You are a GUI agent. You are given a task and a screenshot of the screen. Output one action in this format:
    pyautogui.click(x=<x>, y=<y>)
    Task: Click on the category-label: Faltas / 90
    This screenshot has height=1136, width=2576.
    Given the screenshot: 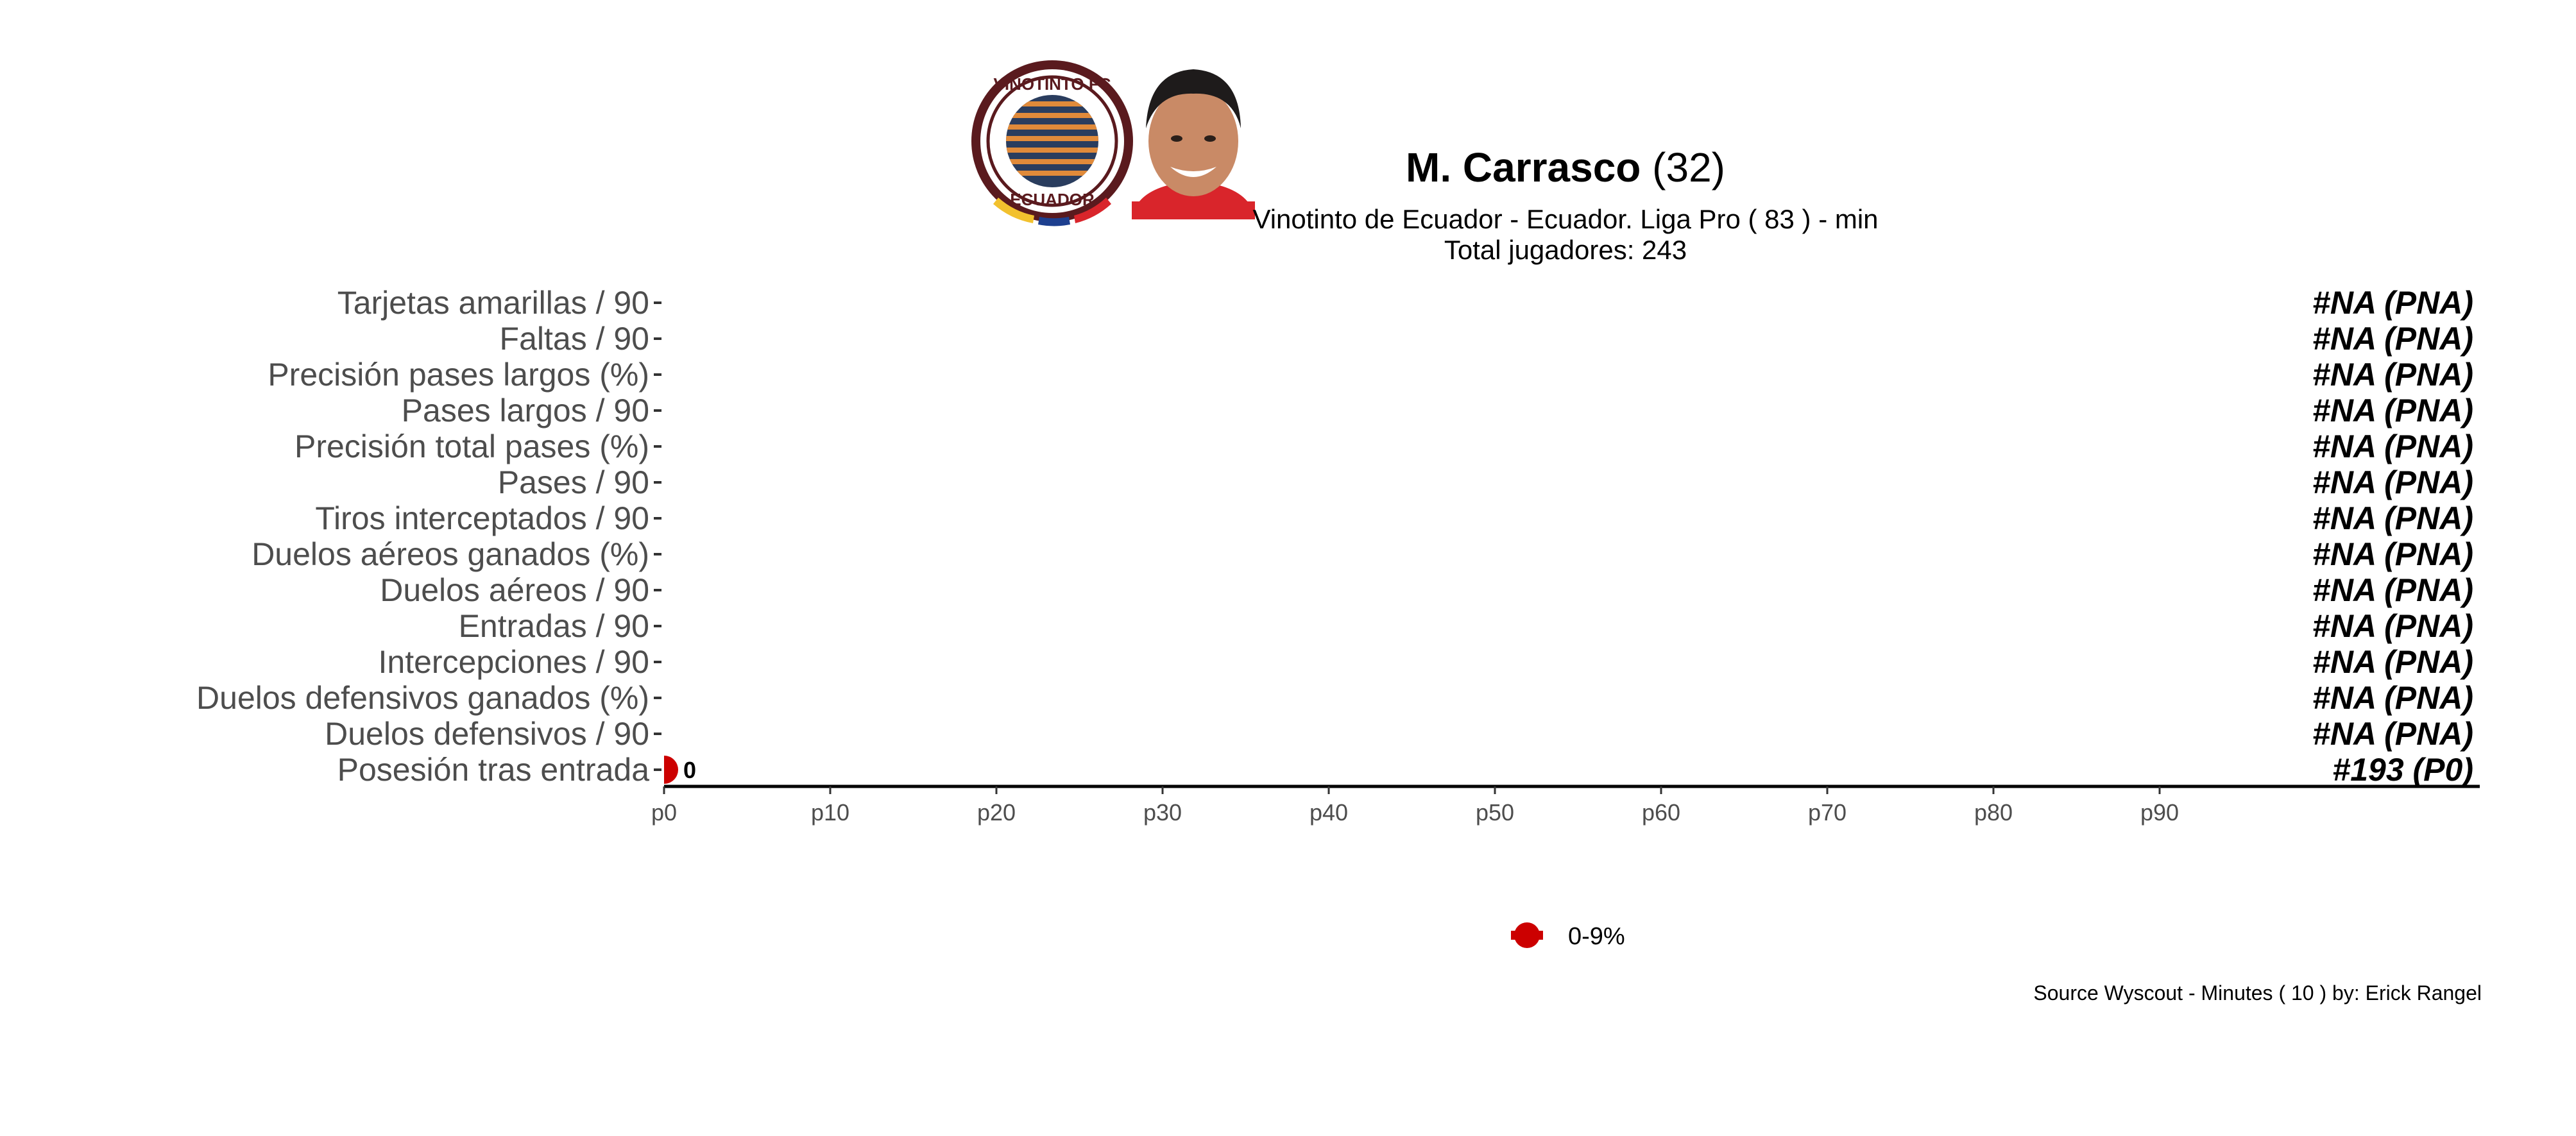 What is the action you would take?
    pyautogui.click(x=574, y=339)
    